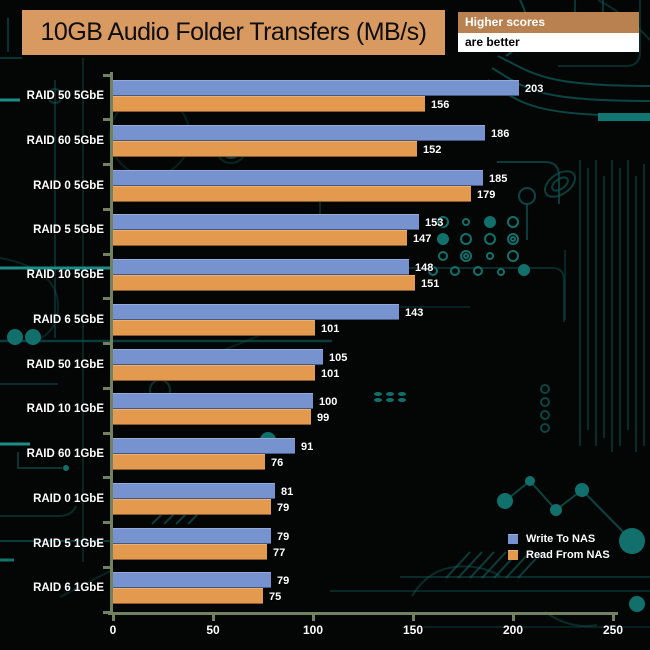 This screenshot has height=650, width=650. Describe the element at coordinates (307, 447) in the screenshot. I see `write-value-label: 91` at that location.